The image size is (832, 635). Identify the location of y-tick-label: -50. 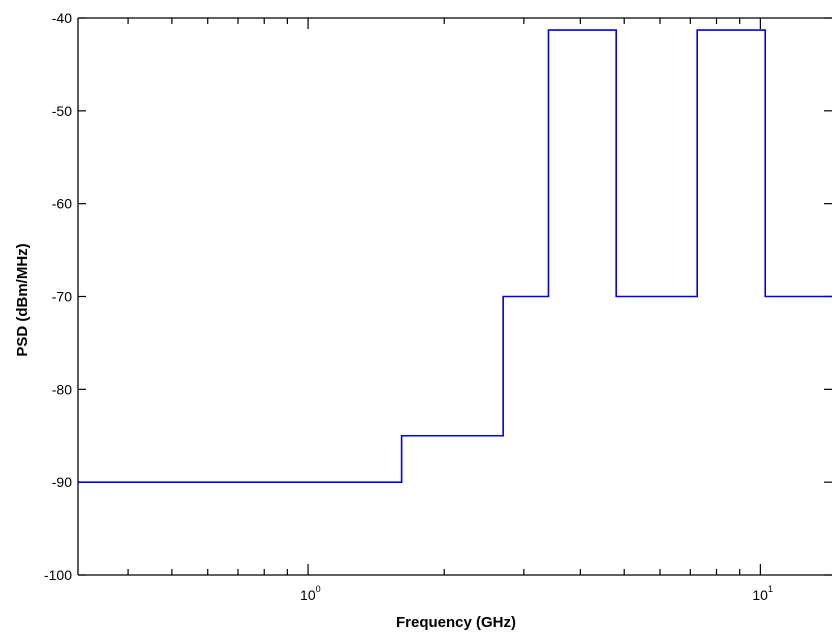
(62, 111).